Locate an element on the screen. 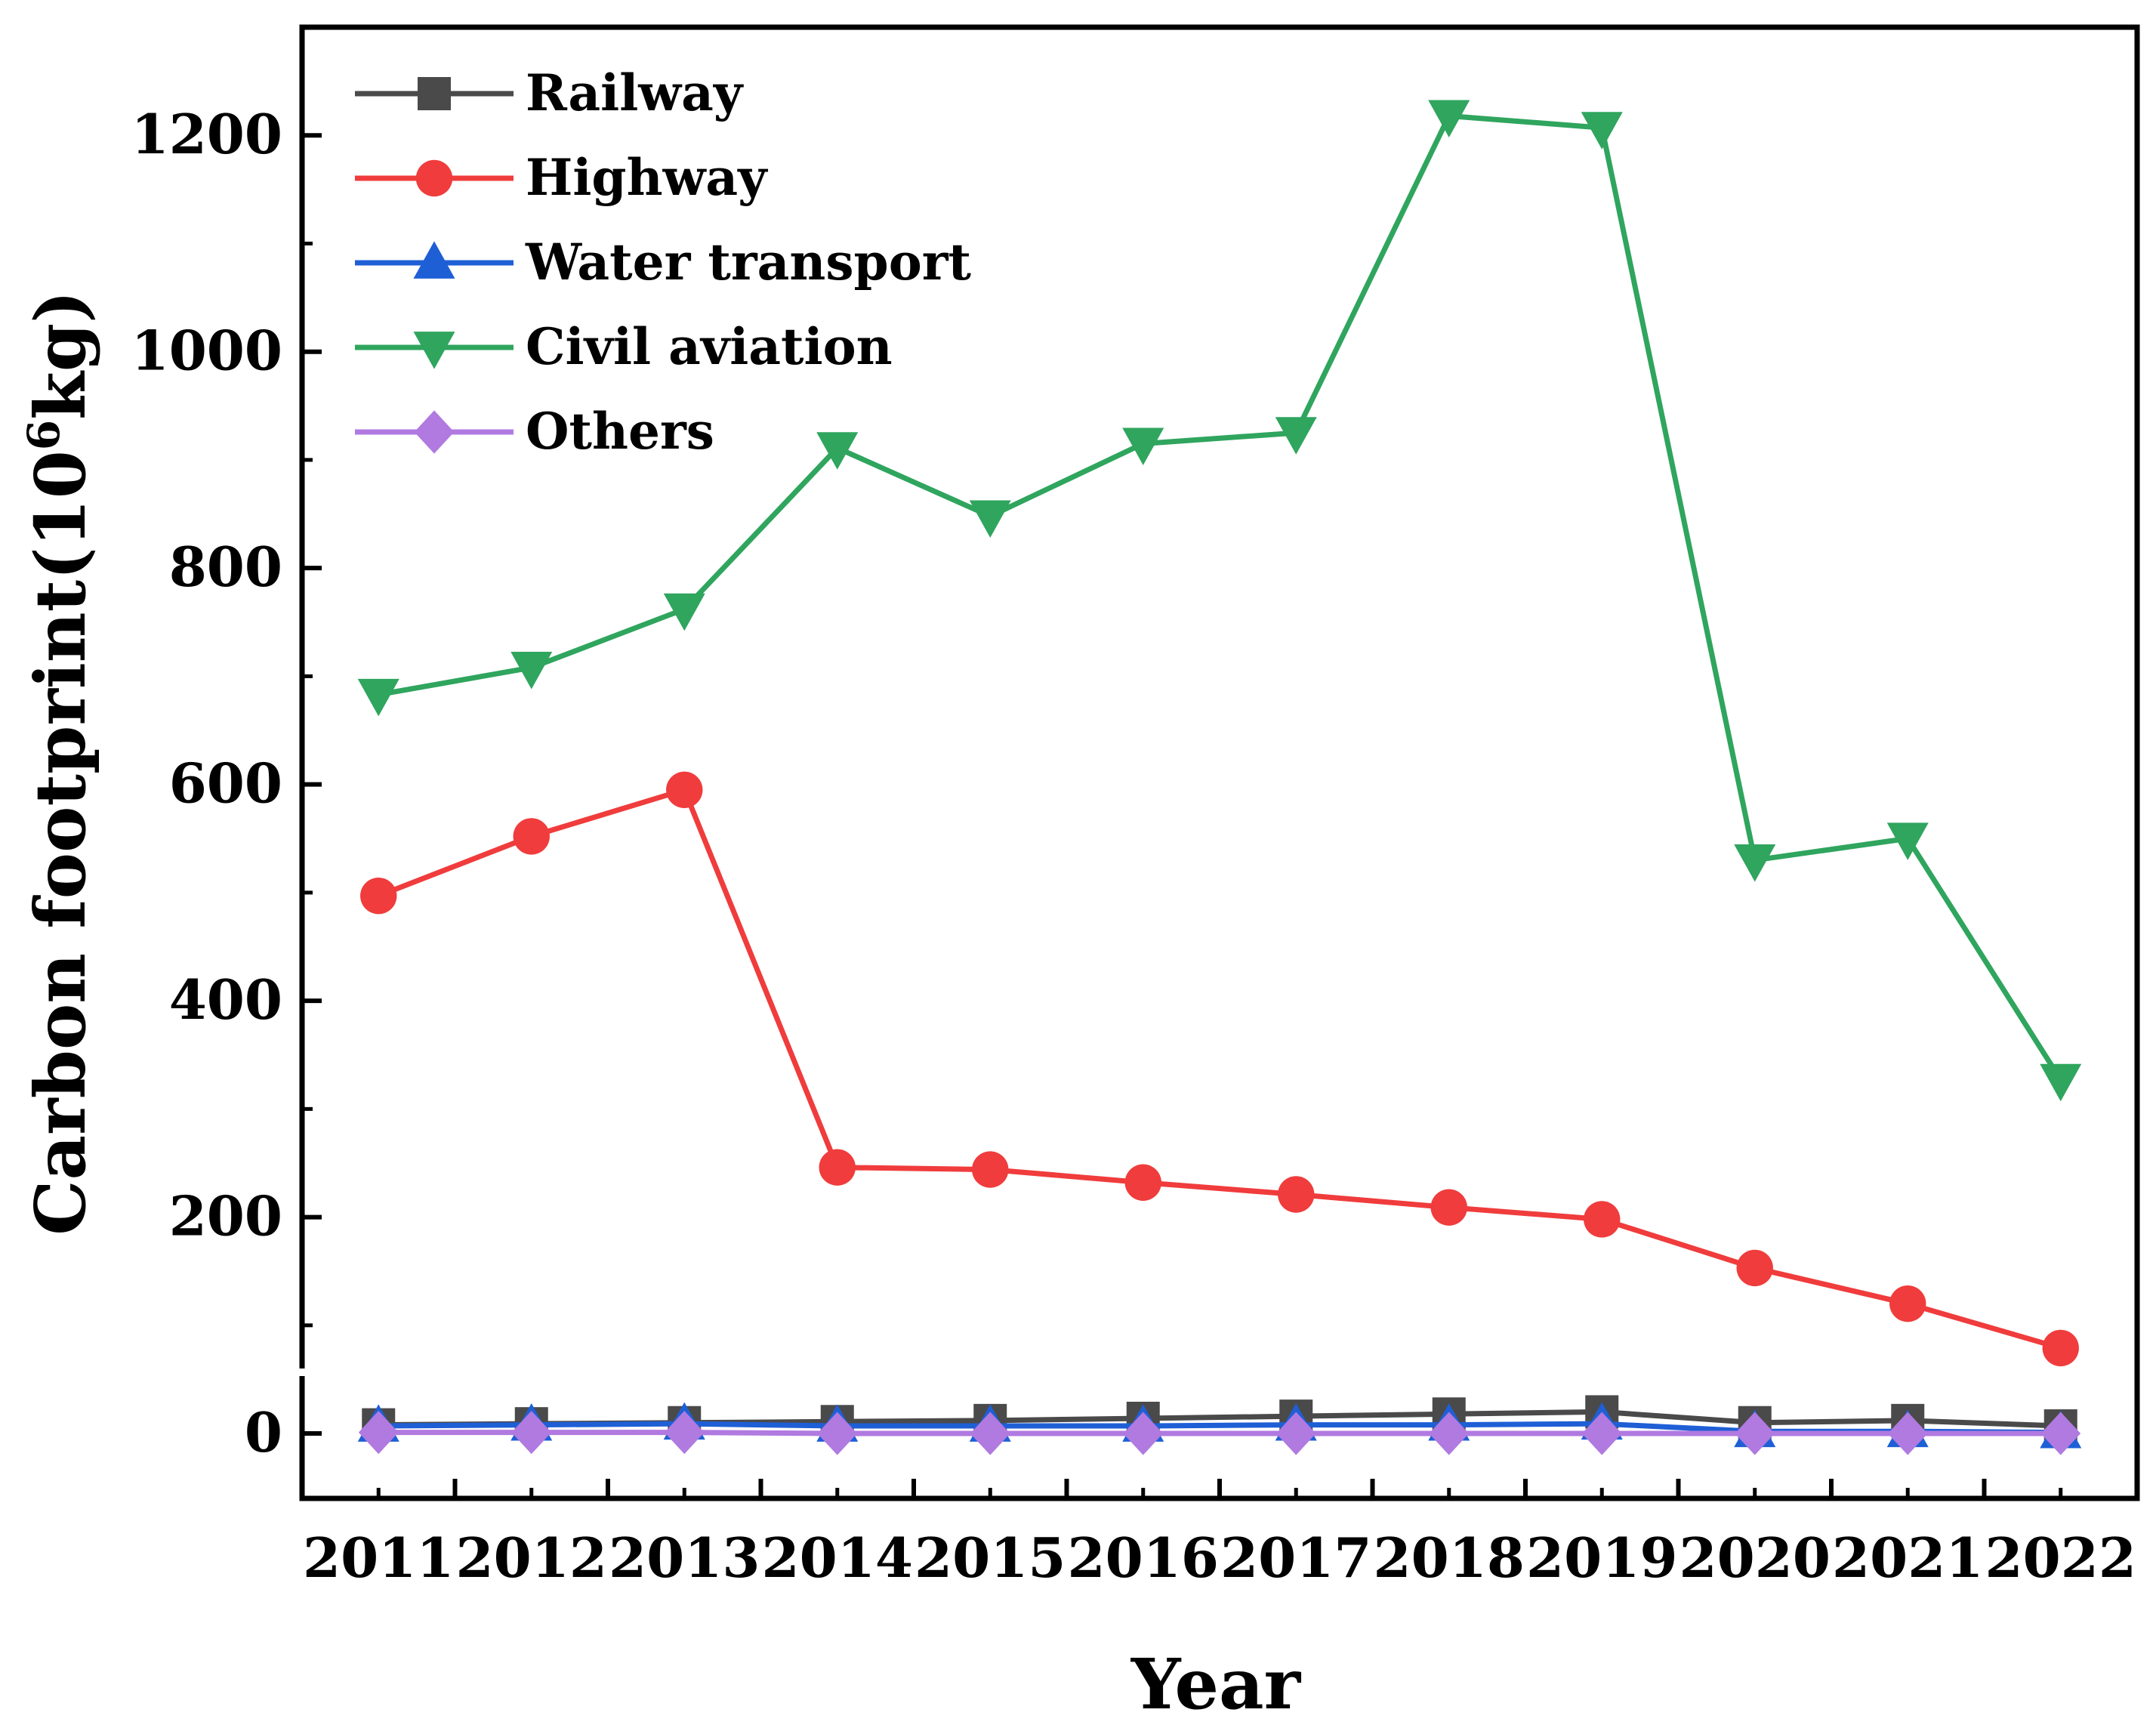  legend-item-water-transport: Water transport is located at coordinates (663, 262).